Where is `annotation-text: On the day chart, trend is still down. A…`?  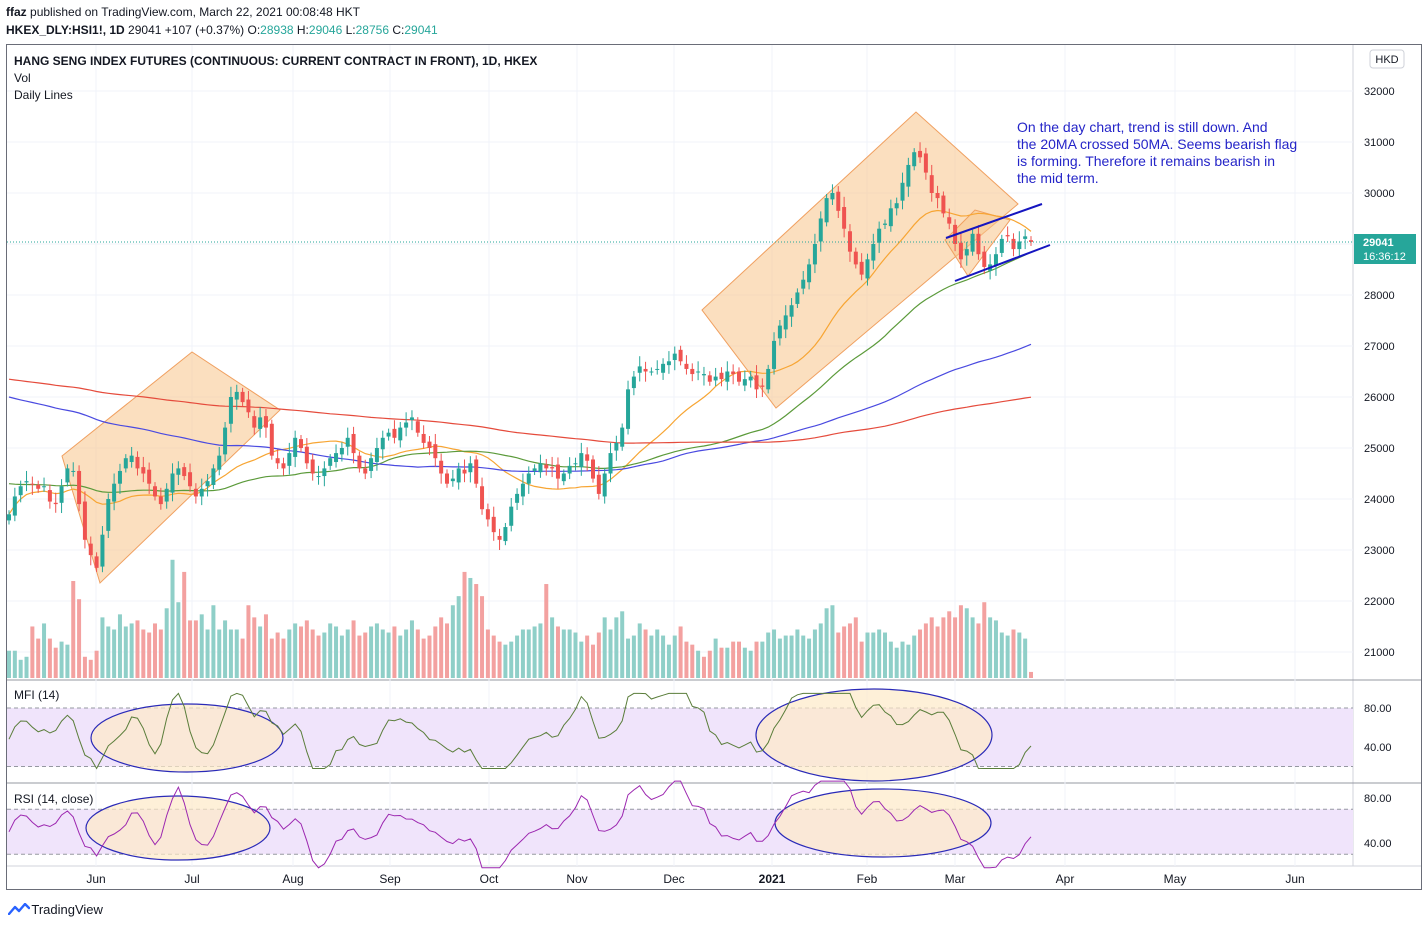 annotation-text: On the day chart, trend is still down. A… is located at coordinates (1157, 152).